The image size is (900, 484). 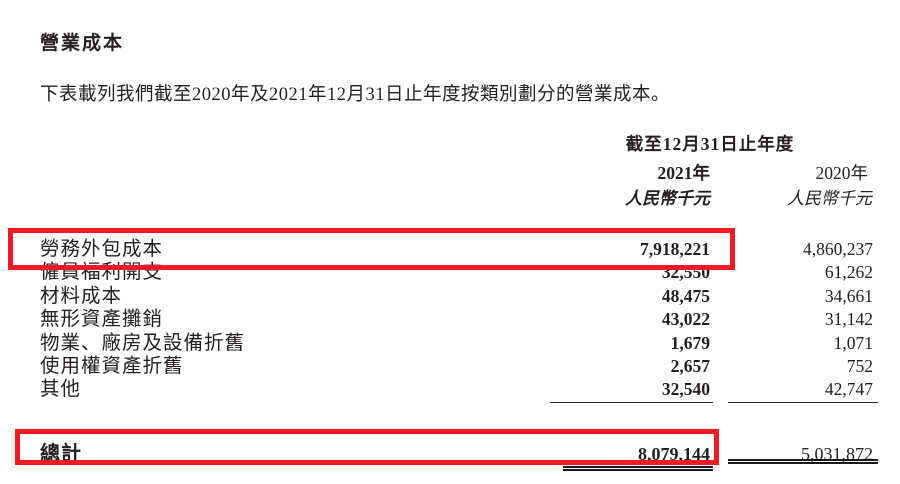 I want to click on row-label: 無形資產攤銷, so click(x=102, y=320).